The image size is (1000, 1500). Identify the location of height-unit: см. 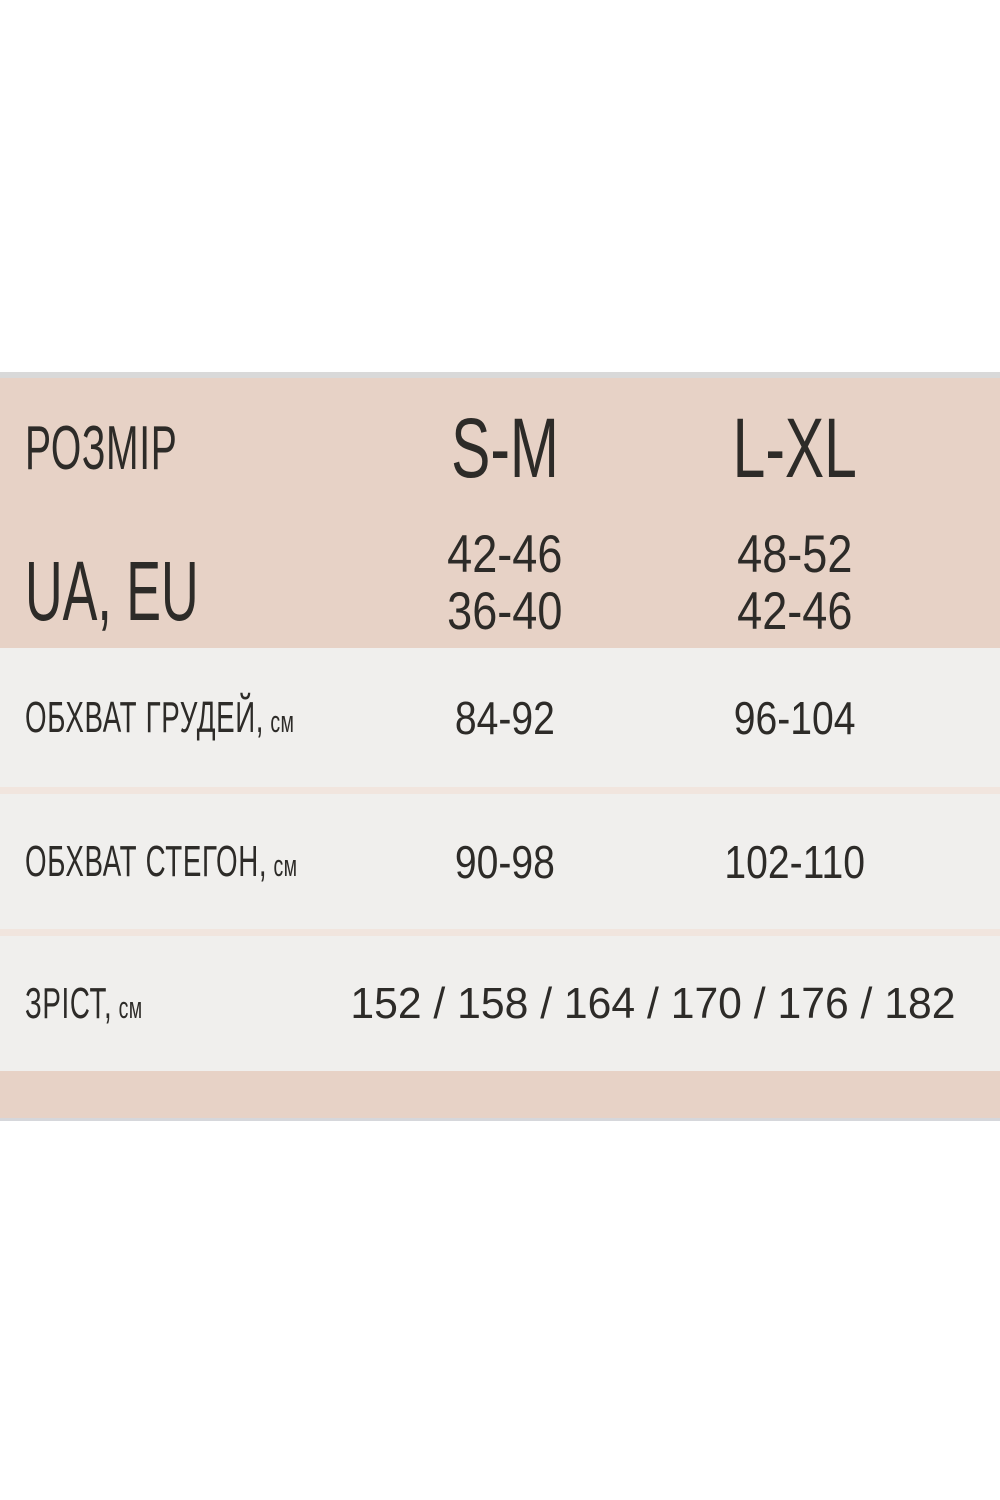
(130, 1007).